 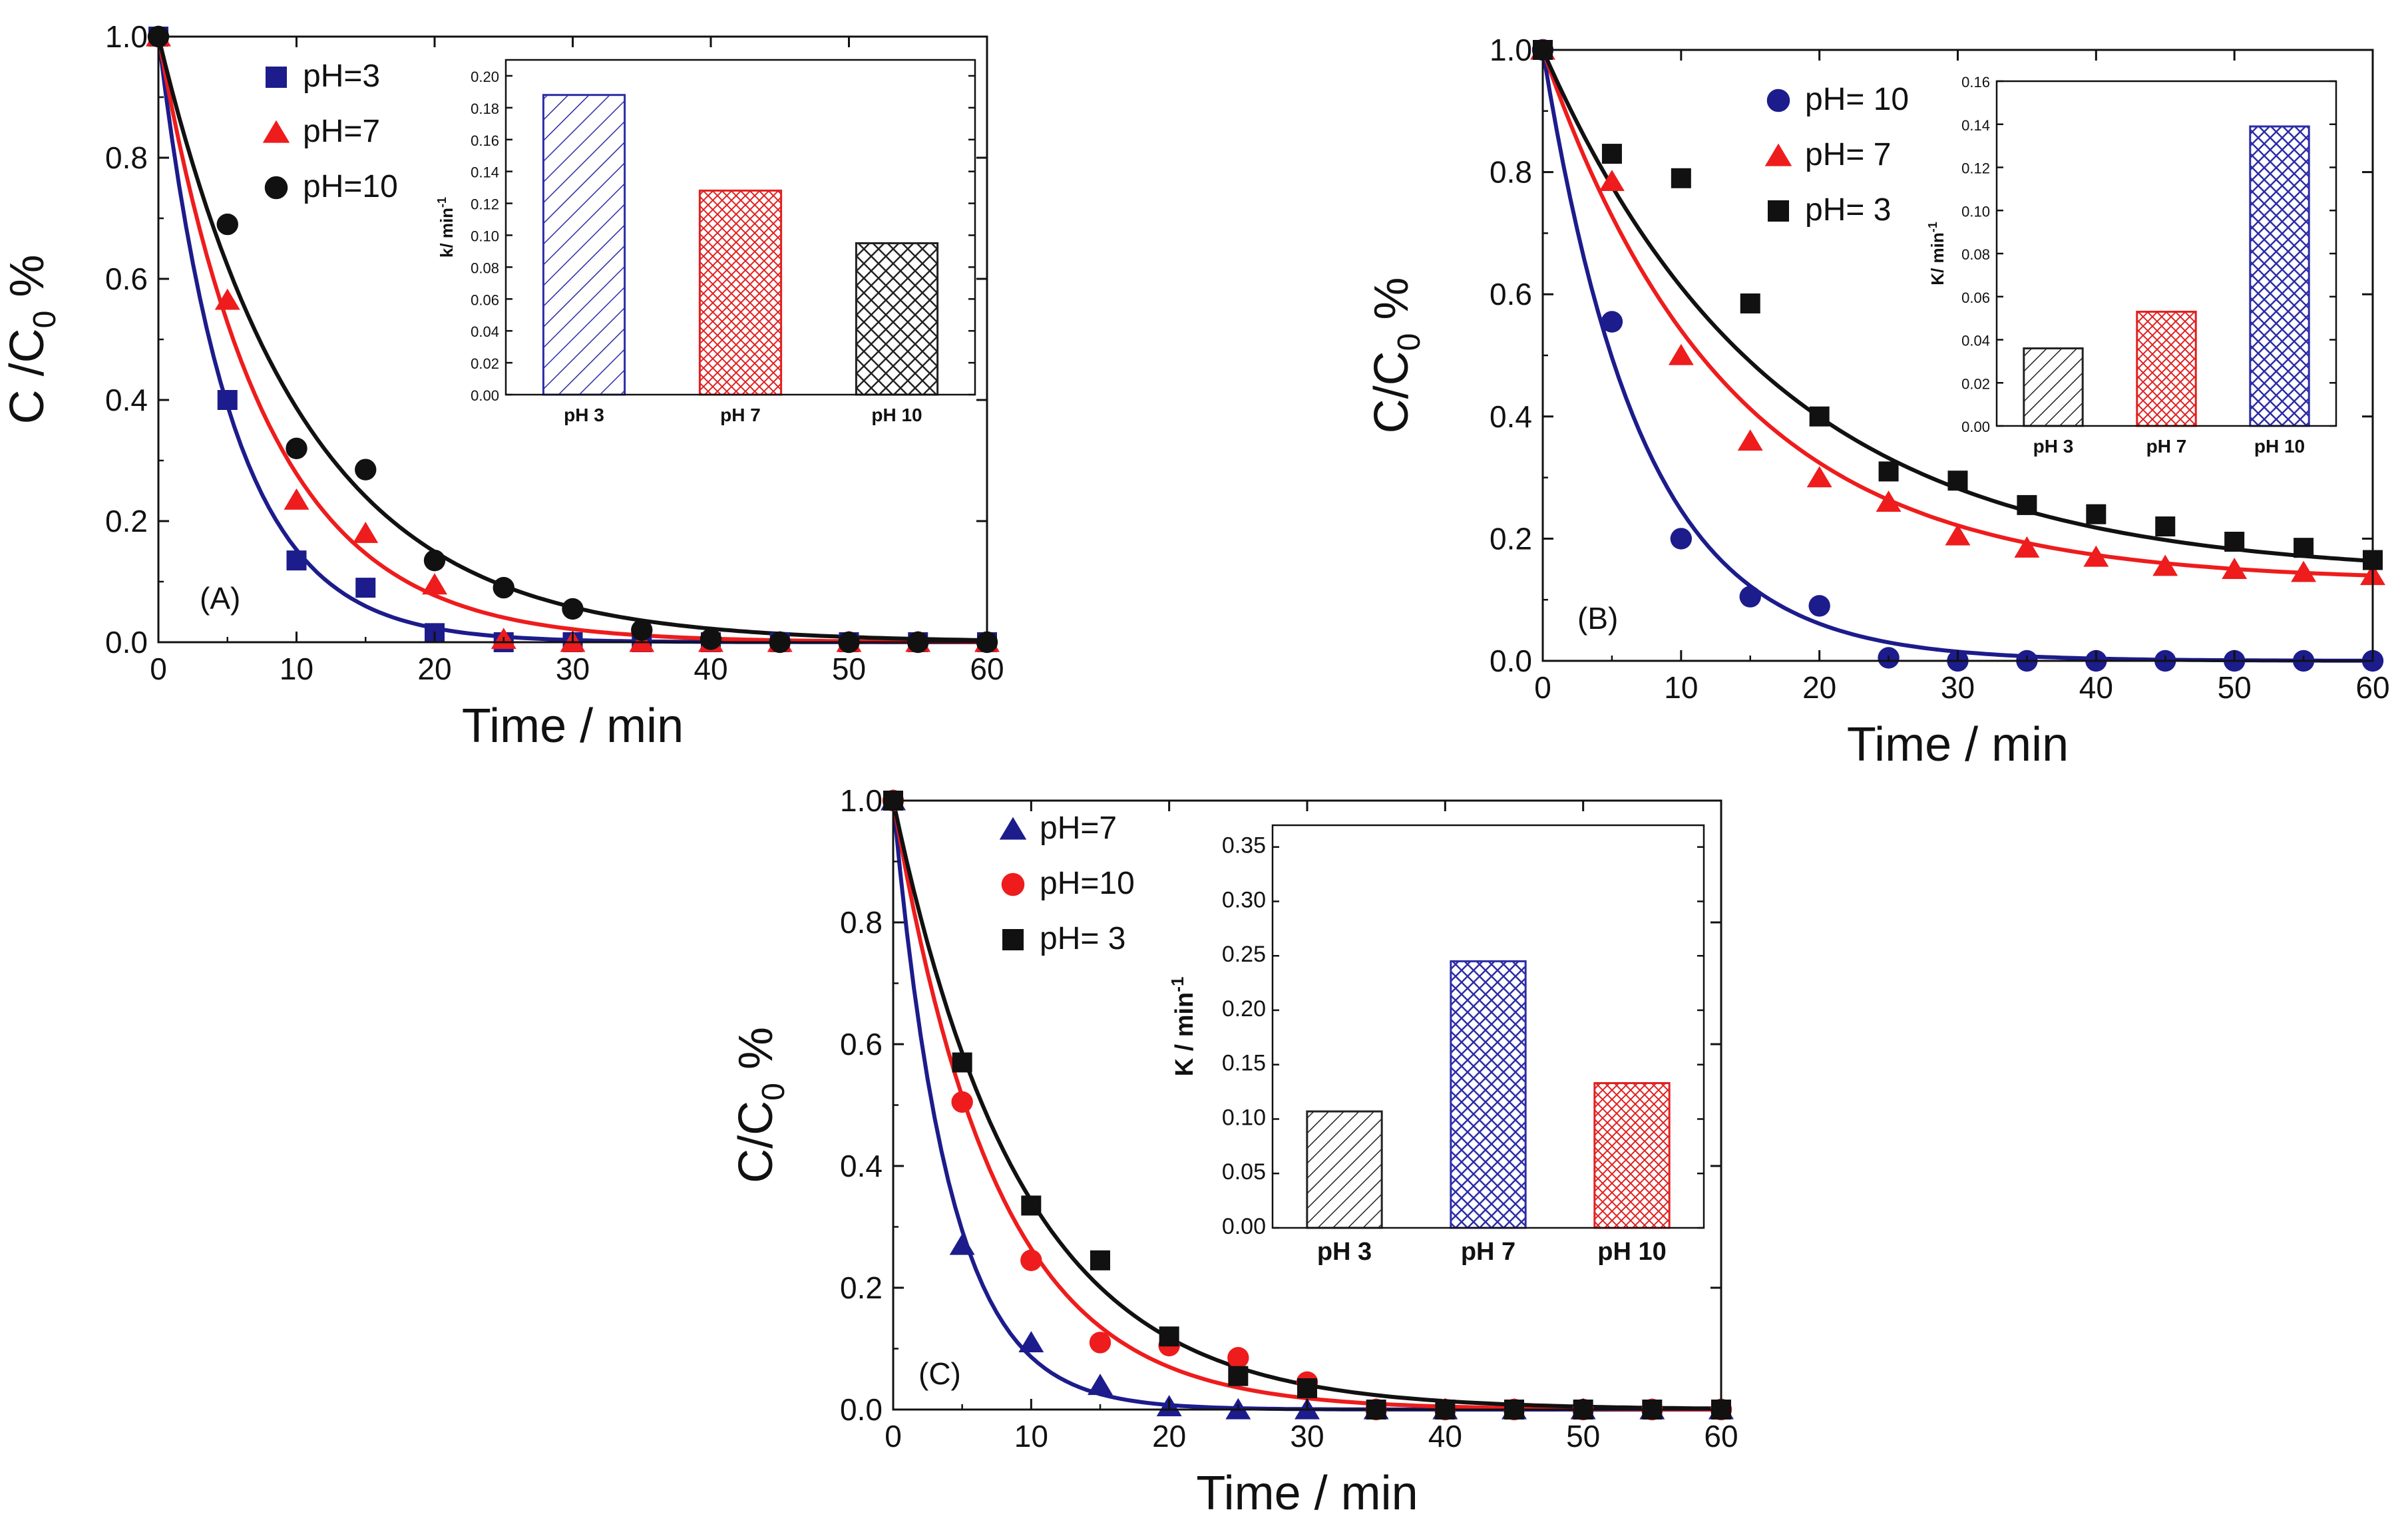 I want to click on x-tick-label: 20, so click(x=434, y=669).